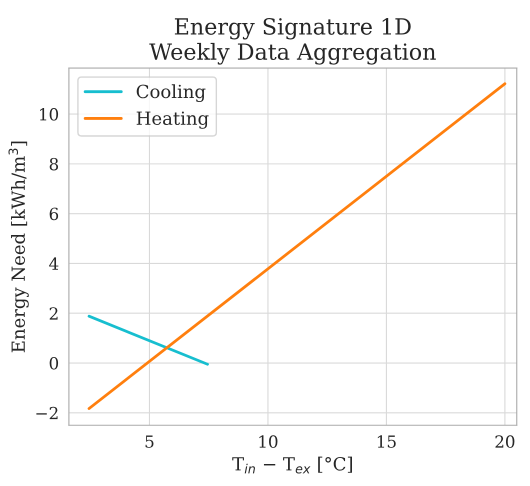 The image size is (530, 486). Describe the element at coordinates (172, 120) in the screenshot. I see `legend-label: Heating` at that location.